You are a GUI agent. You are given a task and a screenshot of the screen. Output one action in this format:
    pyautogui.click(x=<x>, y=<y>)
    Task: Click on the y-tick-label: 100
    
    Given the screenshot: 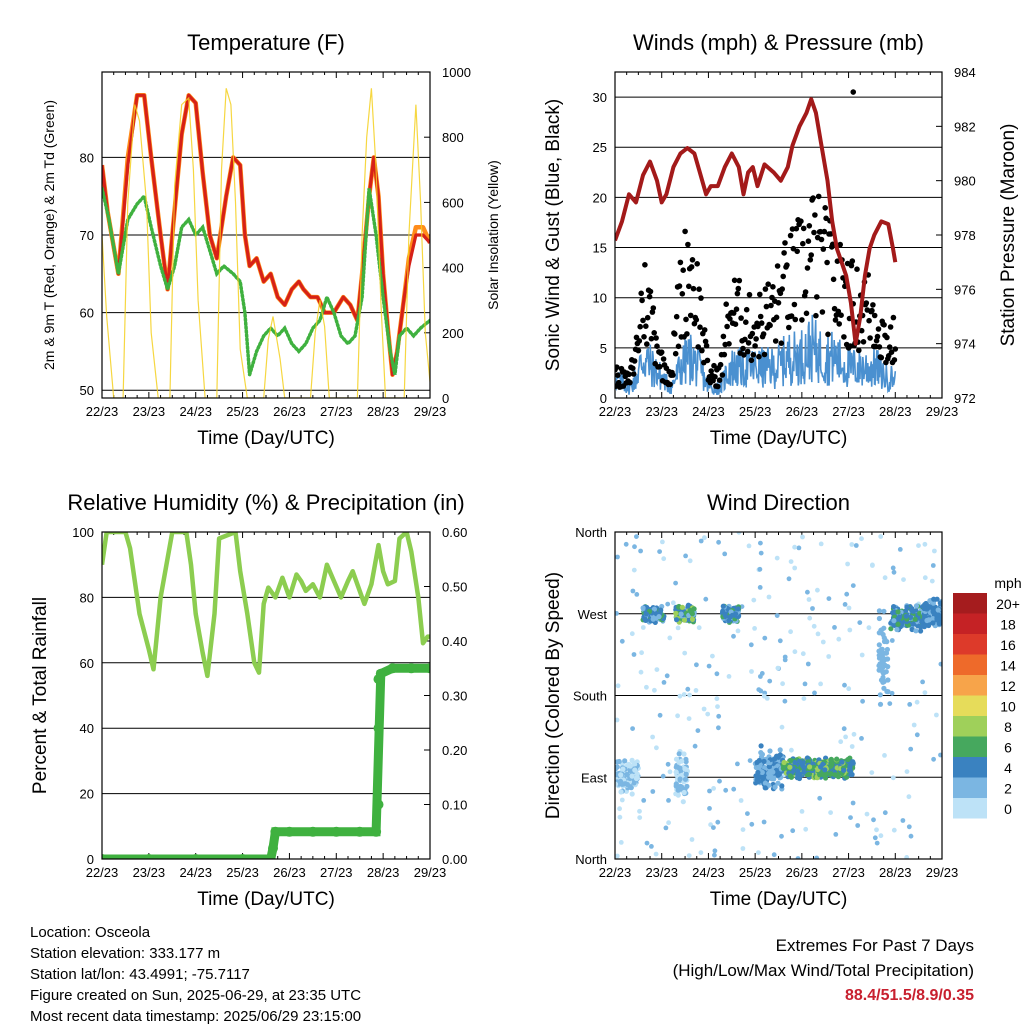 What is the action you would take?
    pyautogui.click(x=83, y=532)
    